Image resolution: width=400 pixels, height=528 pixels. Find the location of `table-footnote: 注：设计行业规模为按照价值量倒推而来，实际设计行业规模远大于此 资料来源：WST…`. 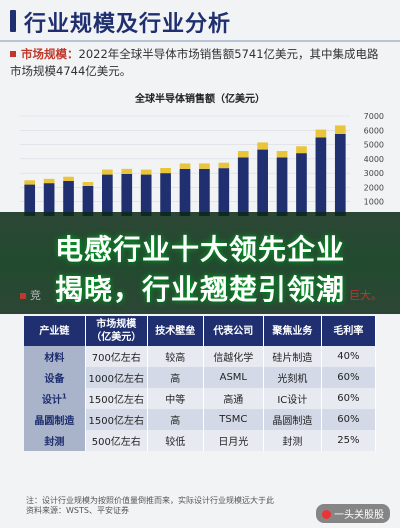

table-footnote: 注：设计行业规模为按照价值量倒推而来，实际设计行业规模远大于此 资料来源：WST… is located at coordinates (150, 506).